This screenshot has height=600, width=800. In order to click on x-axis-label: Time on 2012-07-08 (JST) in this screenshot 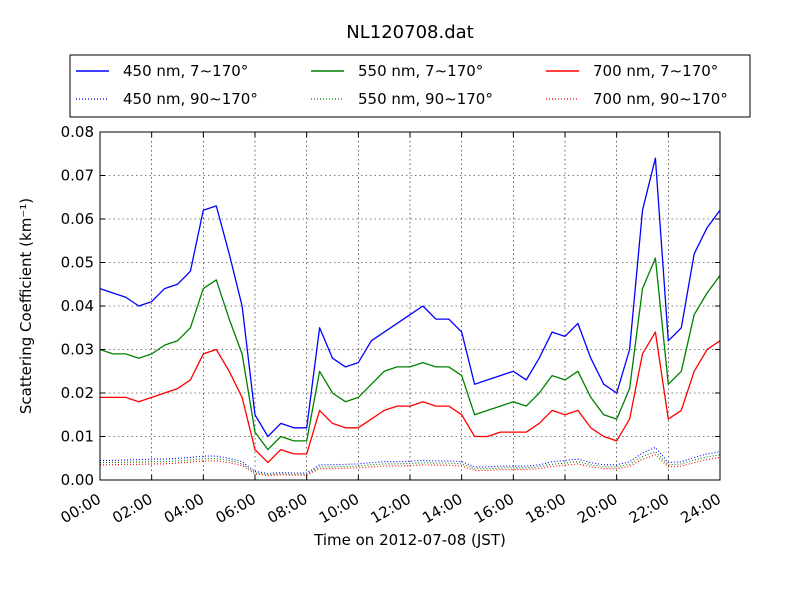, I will do `click(409, 540)`.